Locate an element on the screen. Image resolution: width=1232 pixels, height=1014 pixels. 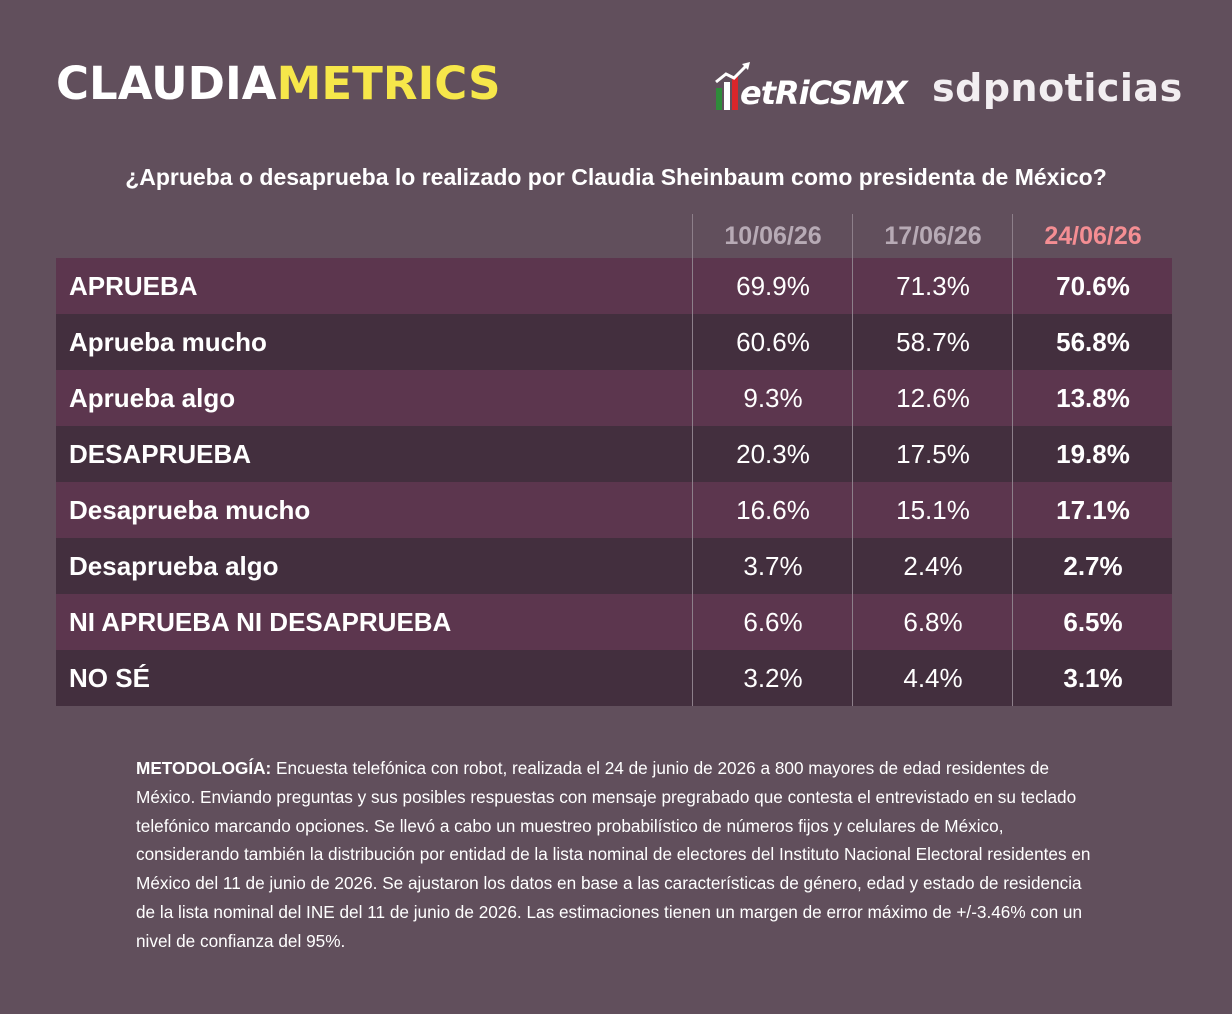
cell-value: 2.7% is located at coordinates (1093, 566).